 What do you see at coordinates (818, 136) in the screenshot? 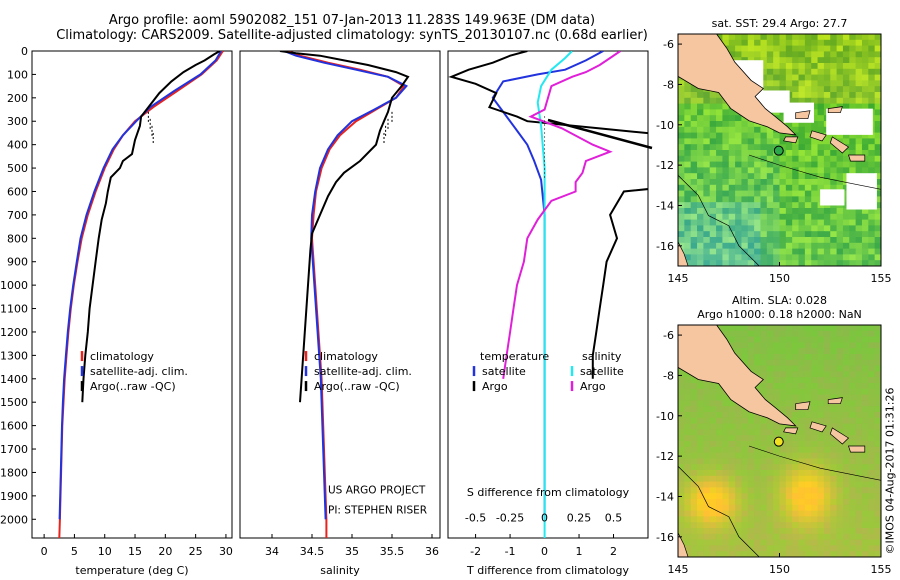
I see `land-island` at bounding box center [818, 136].